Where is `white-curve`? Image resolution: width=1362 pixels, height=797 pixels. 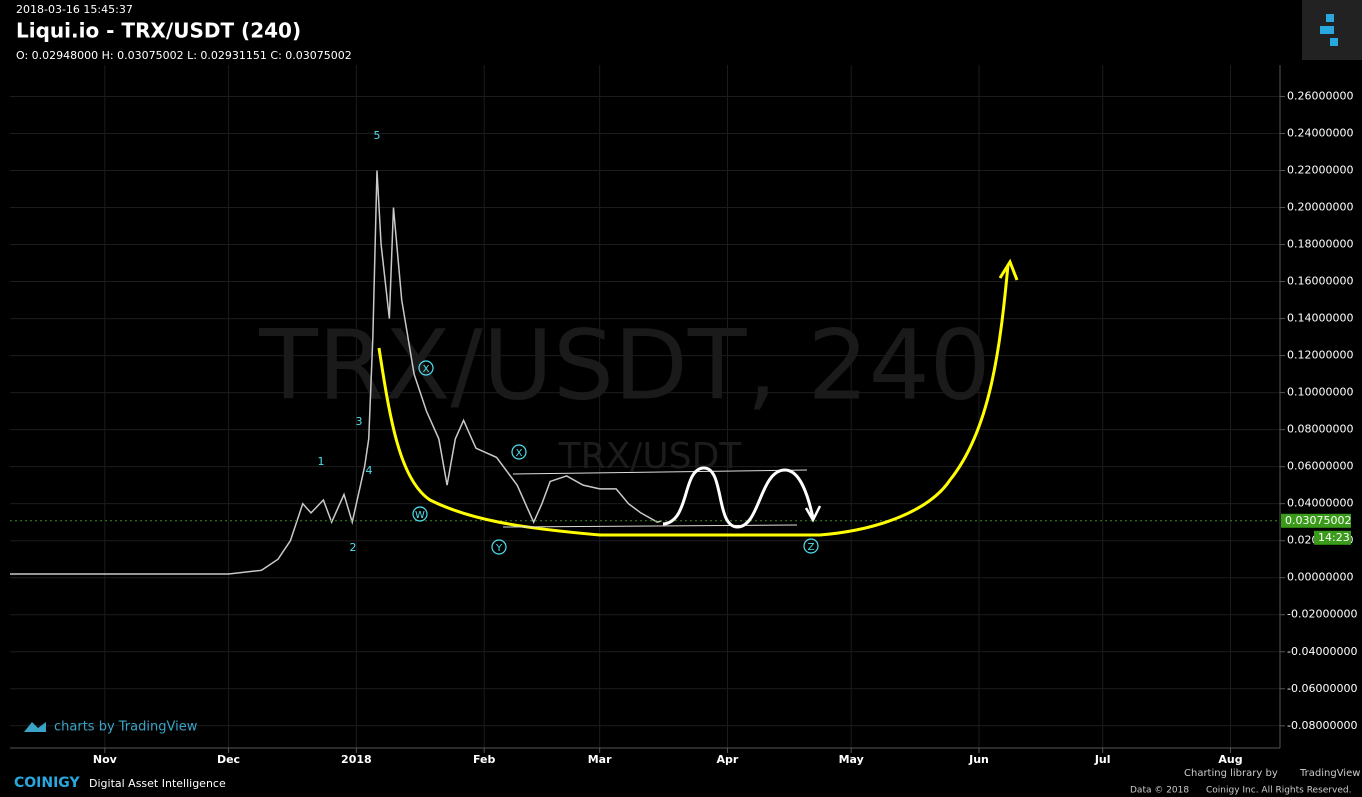
white-curve is located at coordinates (738, 497).